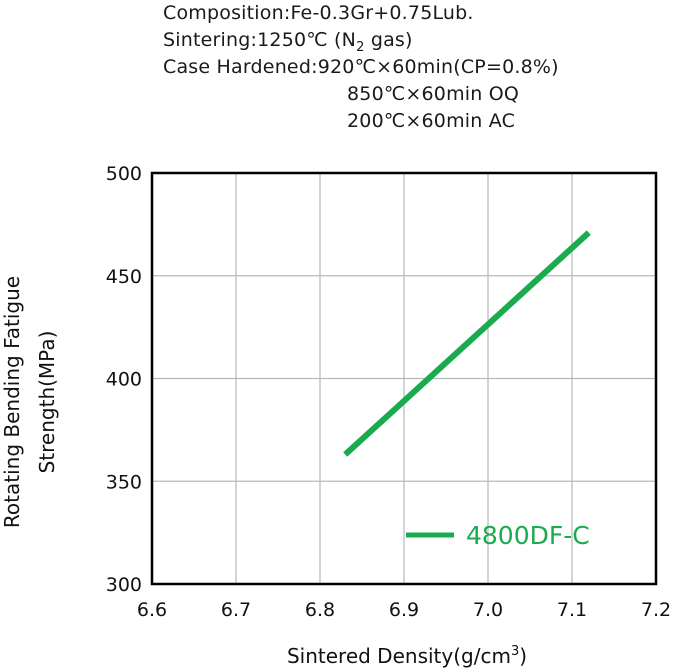  Describe the element at coordinates (227, 13) in the screenshot. I see `composition-label: Composition:` at that location.